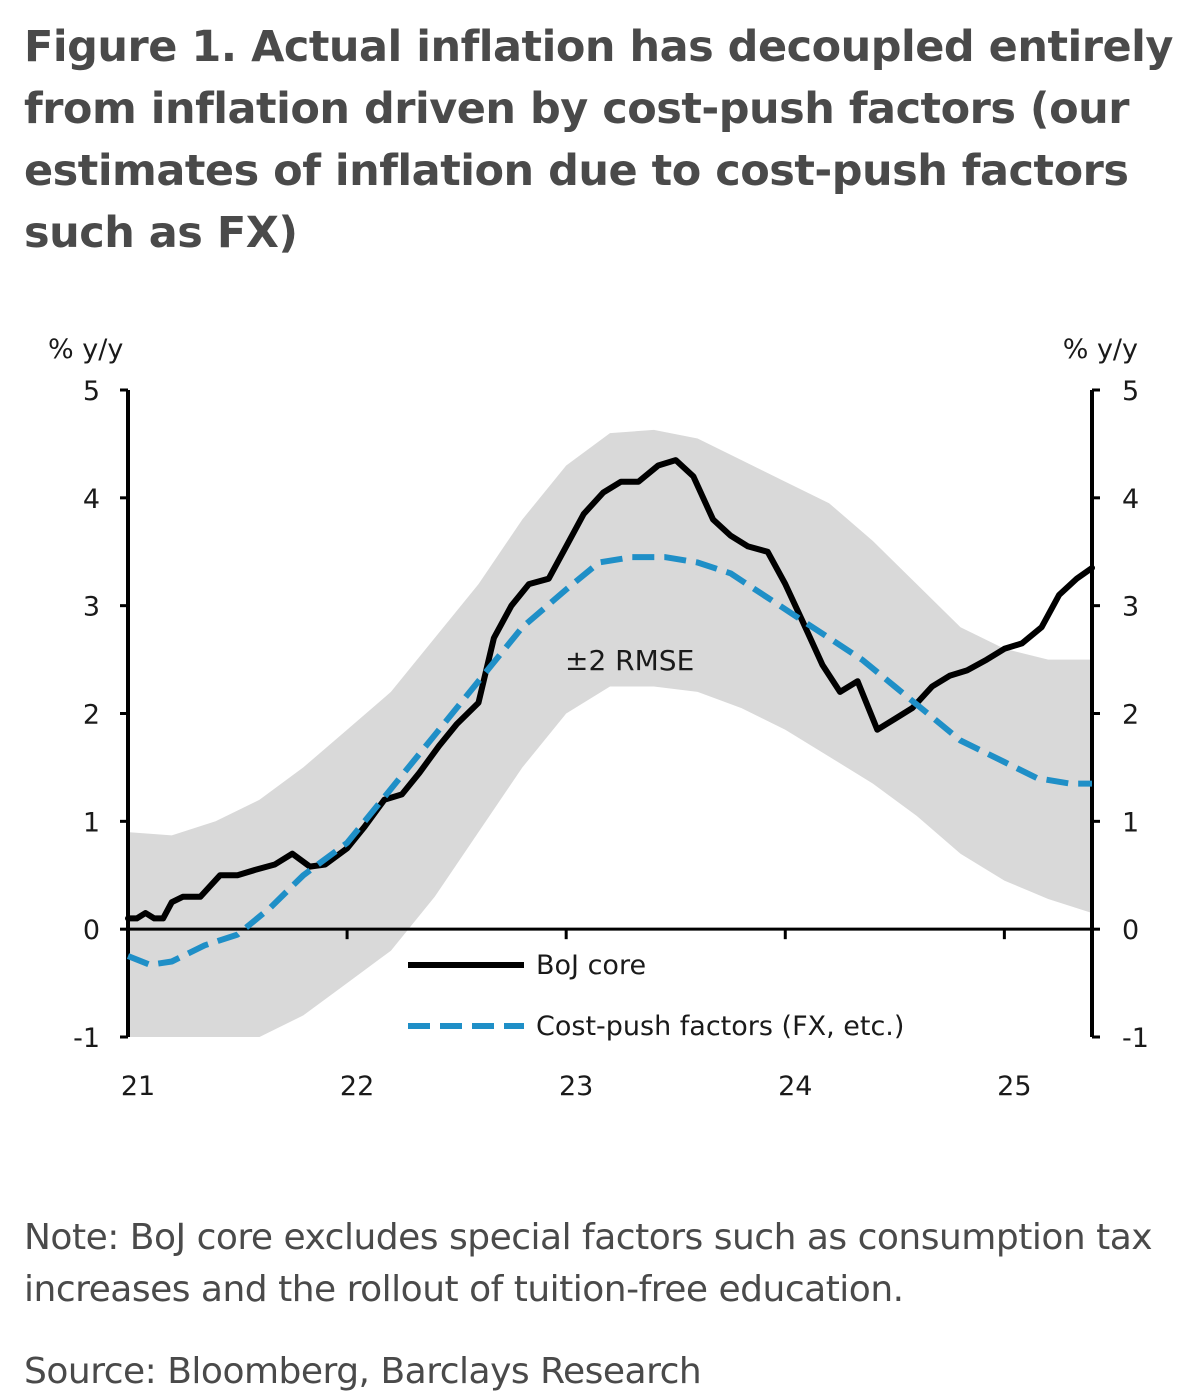 This screenshot has width=1200, height=1398. I want to click on left-y-tick-label: 0, so click(91, 930).